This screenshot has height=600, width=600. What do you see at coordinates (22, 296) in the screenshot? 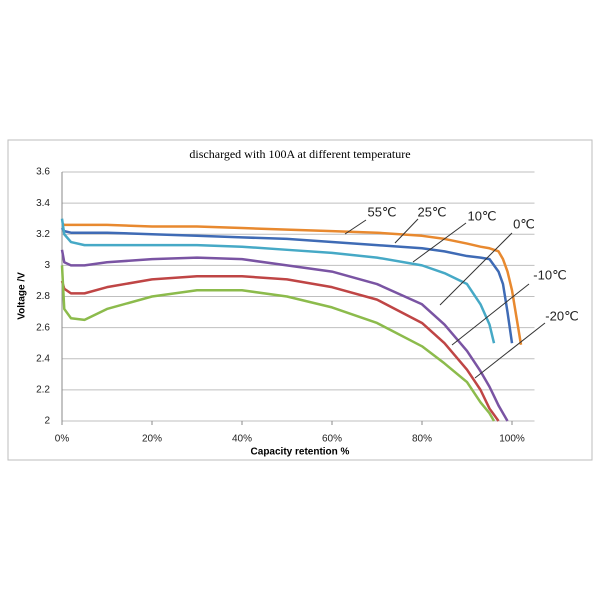
I see `y-axis-title: Voltage /V` at bounding box center [22, 296].